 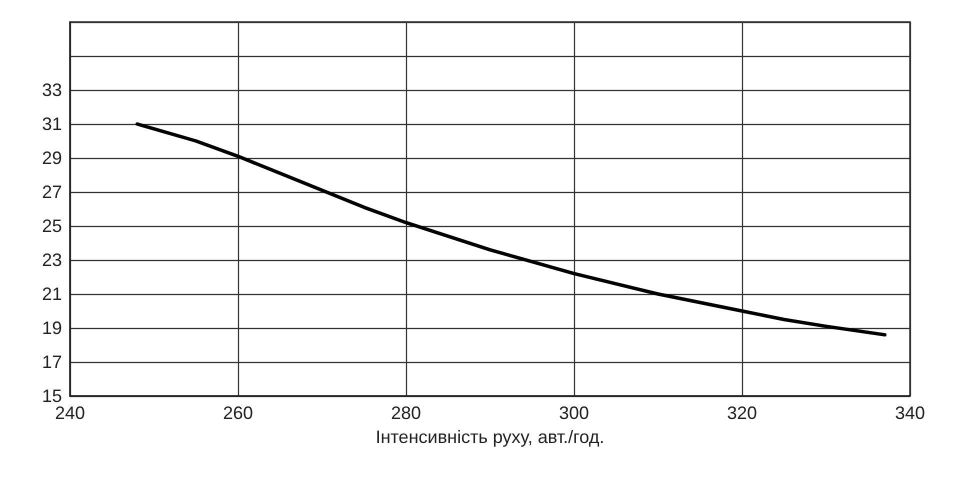 What do you see at coordinates (52, 294) in the screenshot?
I see `y-tick-label: 21` at bounding box center [52, 294].